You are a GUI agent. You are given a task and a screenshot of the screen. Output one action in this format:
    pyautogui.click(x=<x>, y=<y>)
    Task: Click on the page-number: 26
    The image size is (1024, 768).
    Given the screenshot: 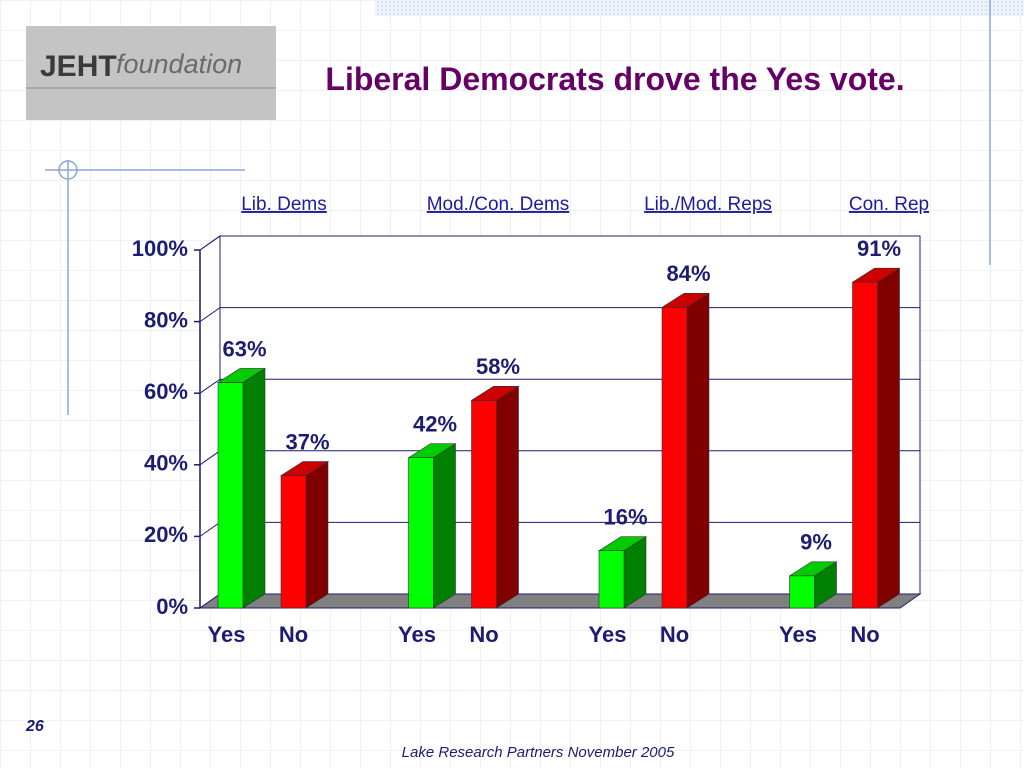 What is the action you would take?
    pyautogui.click(x=34, y=726)
    